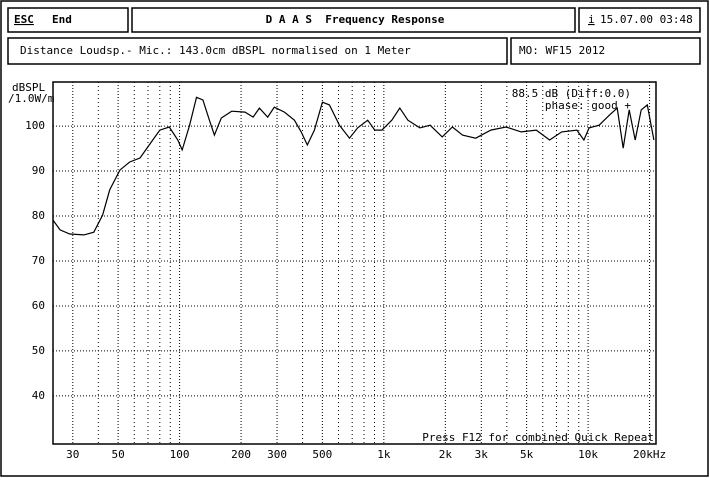  What do you see at coordinates (241, 454) in the screenshot?
I see `x-tick-label: 200` at bounding box center [241, 454].